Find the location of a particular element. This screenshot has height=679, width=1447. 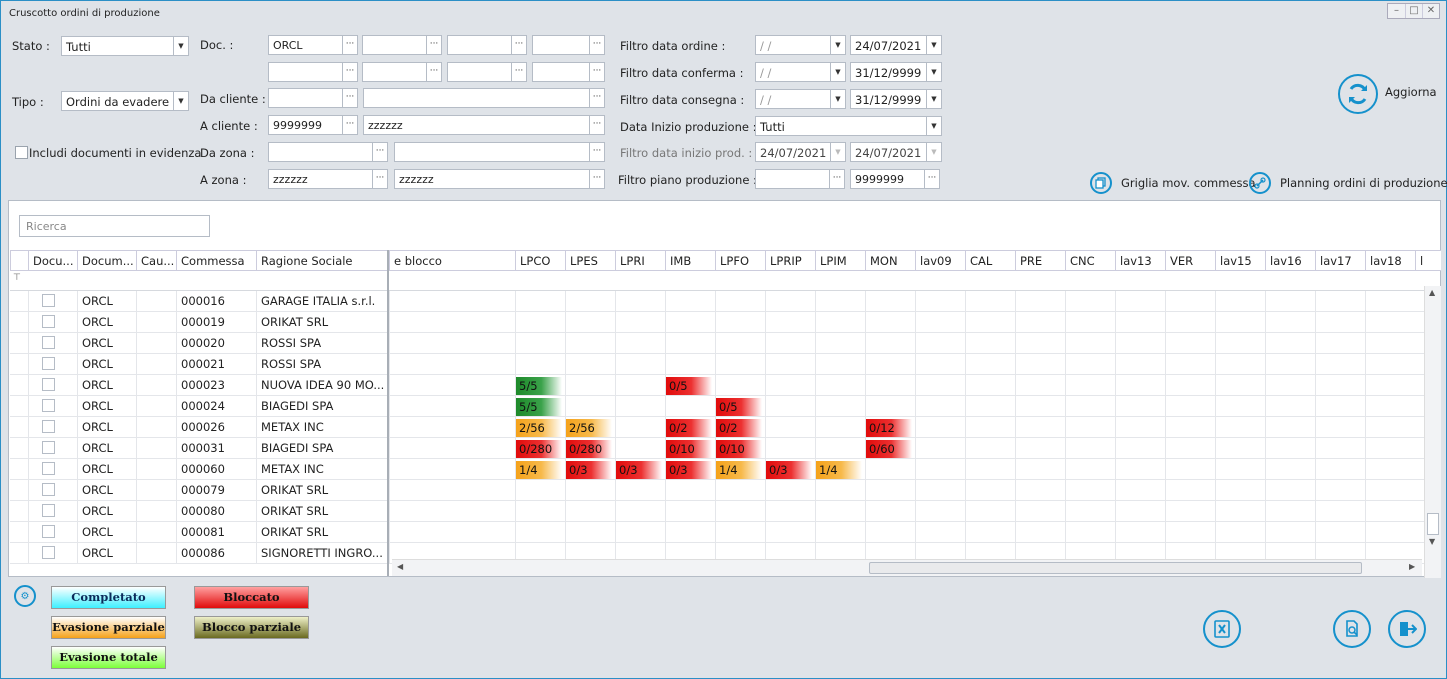

planning-link: Planning ordini di produzione is located at coordinates (1363, 183).